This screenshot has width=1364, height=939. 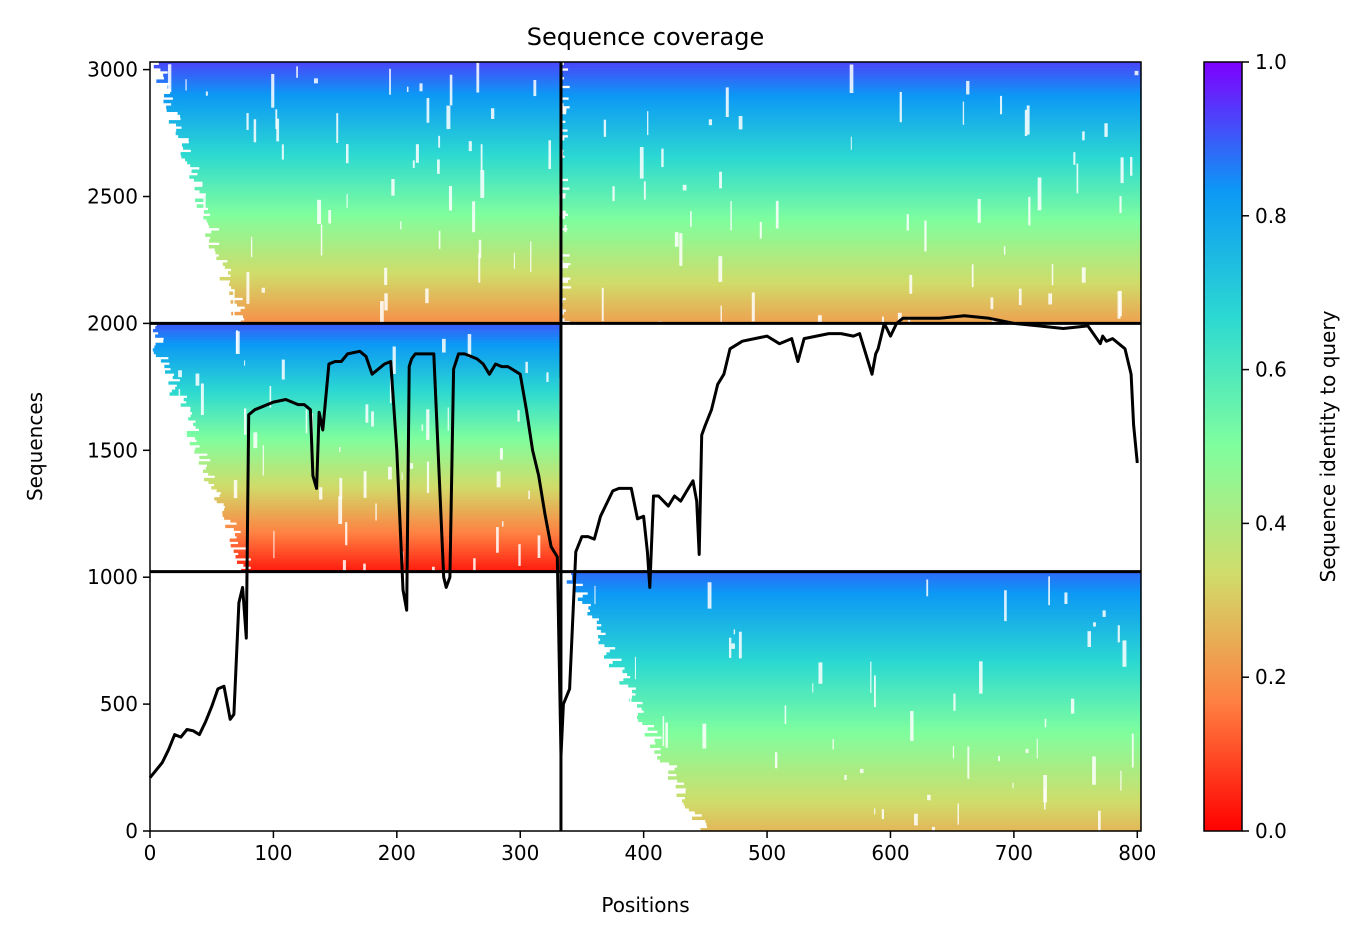 I want to click on y-tick-label: 500, so click(x=119, y=704).